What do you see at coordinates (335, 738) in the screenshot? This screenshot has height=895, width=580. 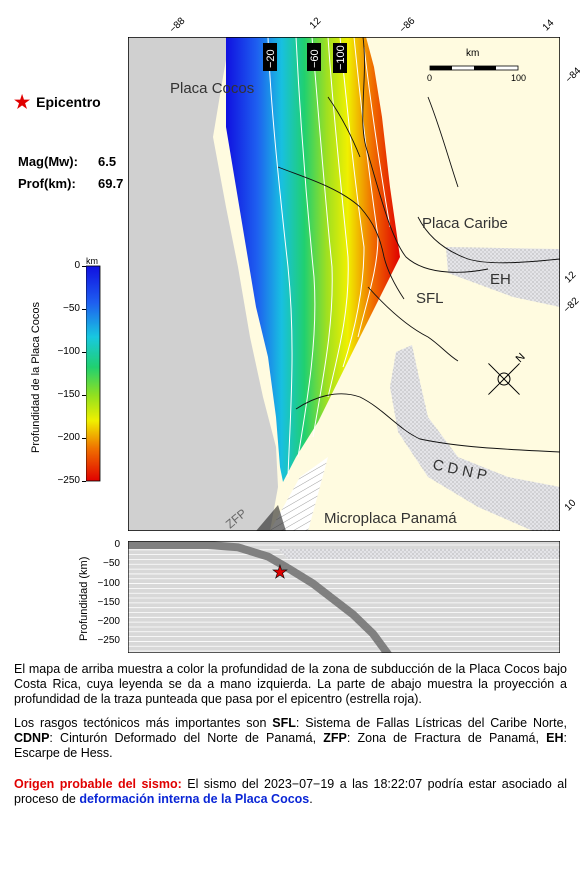 I see `abbr-zfp: ZFP` at bounding box center [335, 738].